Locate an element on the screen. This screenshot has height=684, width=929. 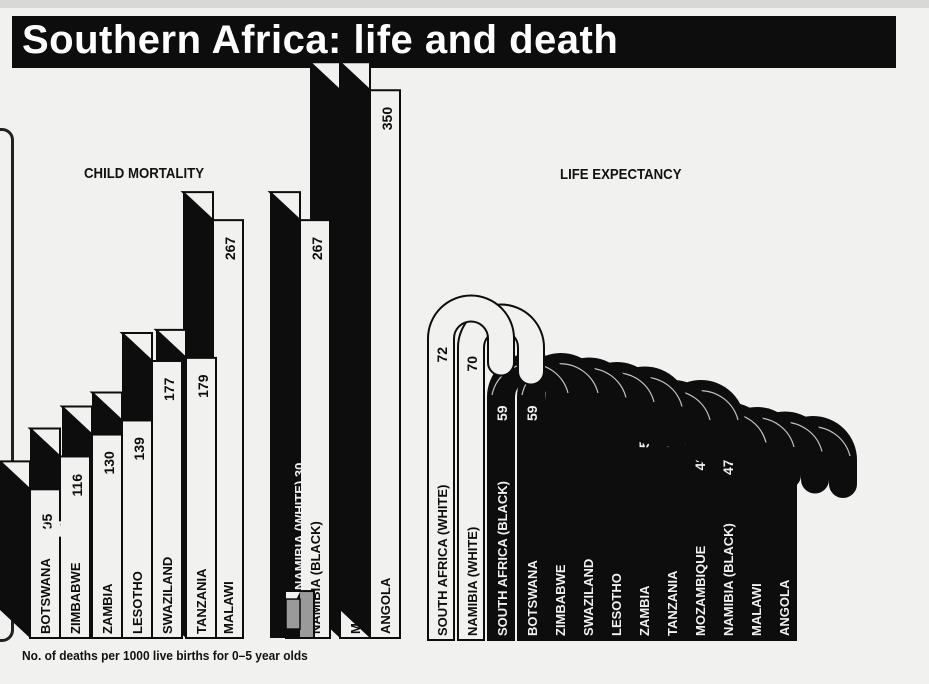
bar-value-tanzania: 179 is located at coordinates (203, 386).